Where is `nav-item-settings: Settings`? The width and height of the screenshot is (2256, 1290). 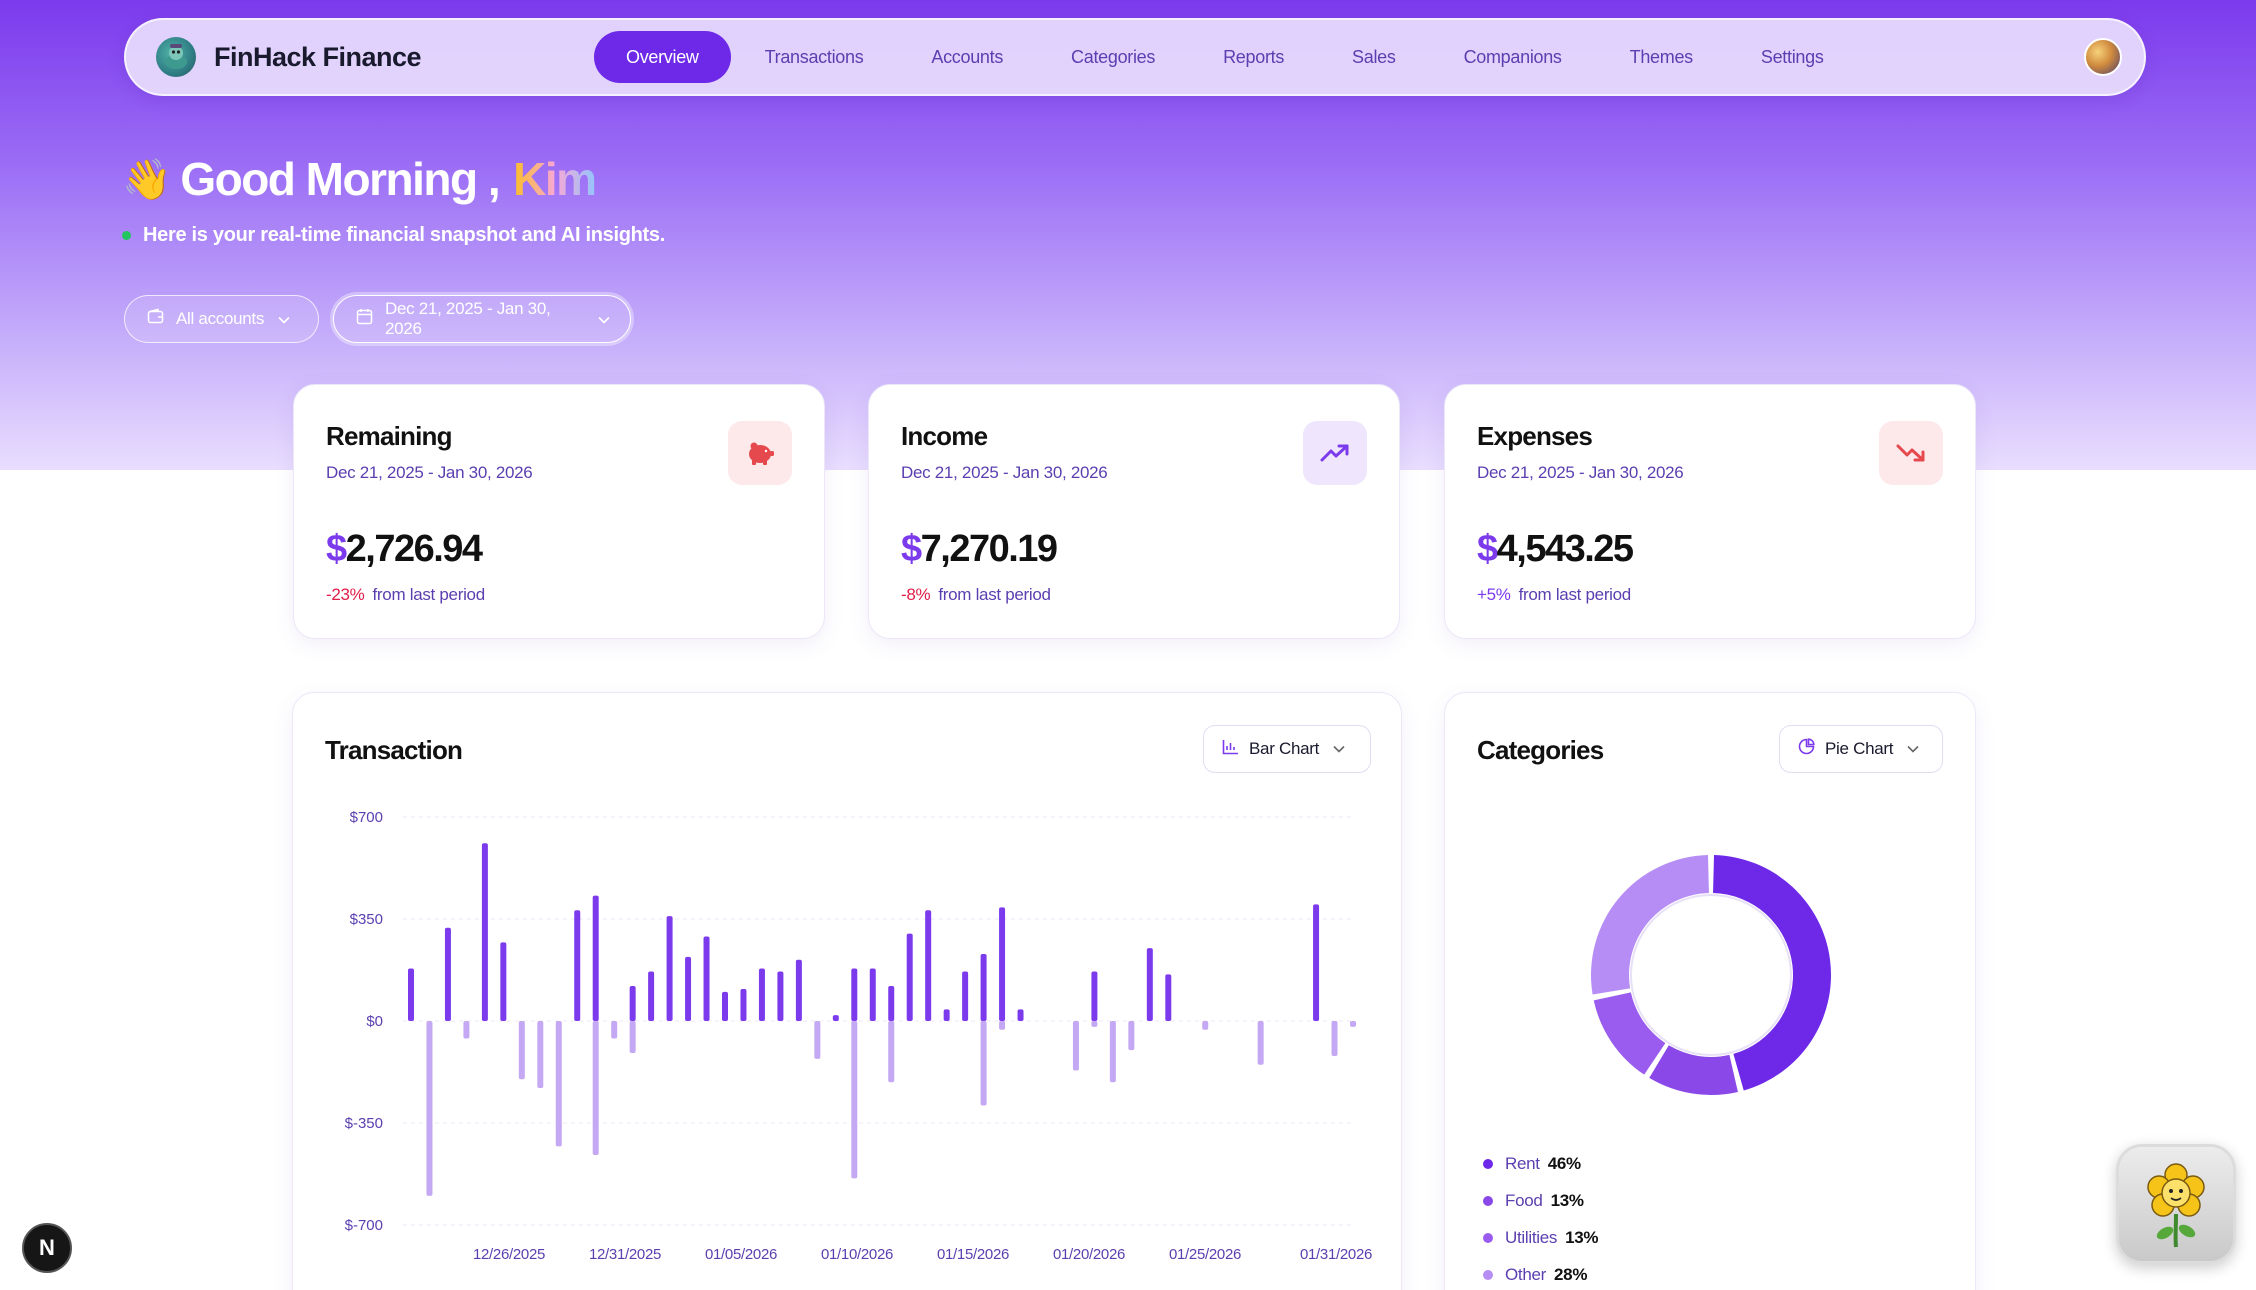
nav-item-settings: Settings is located at coordinates (1792, 56).